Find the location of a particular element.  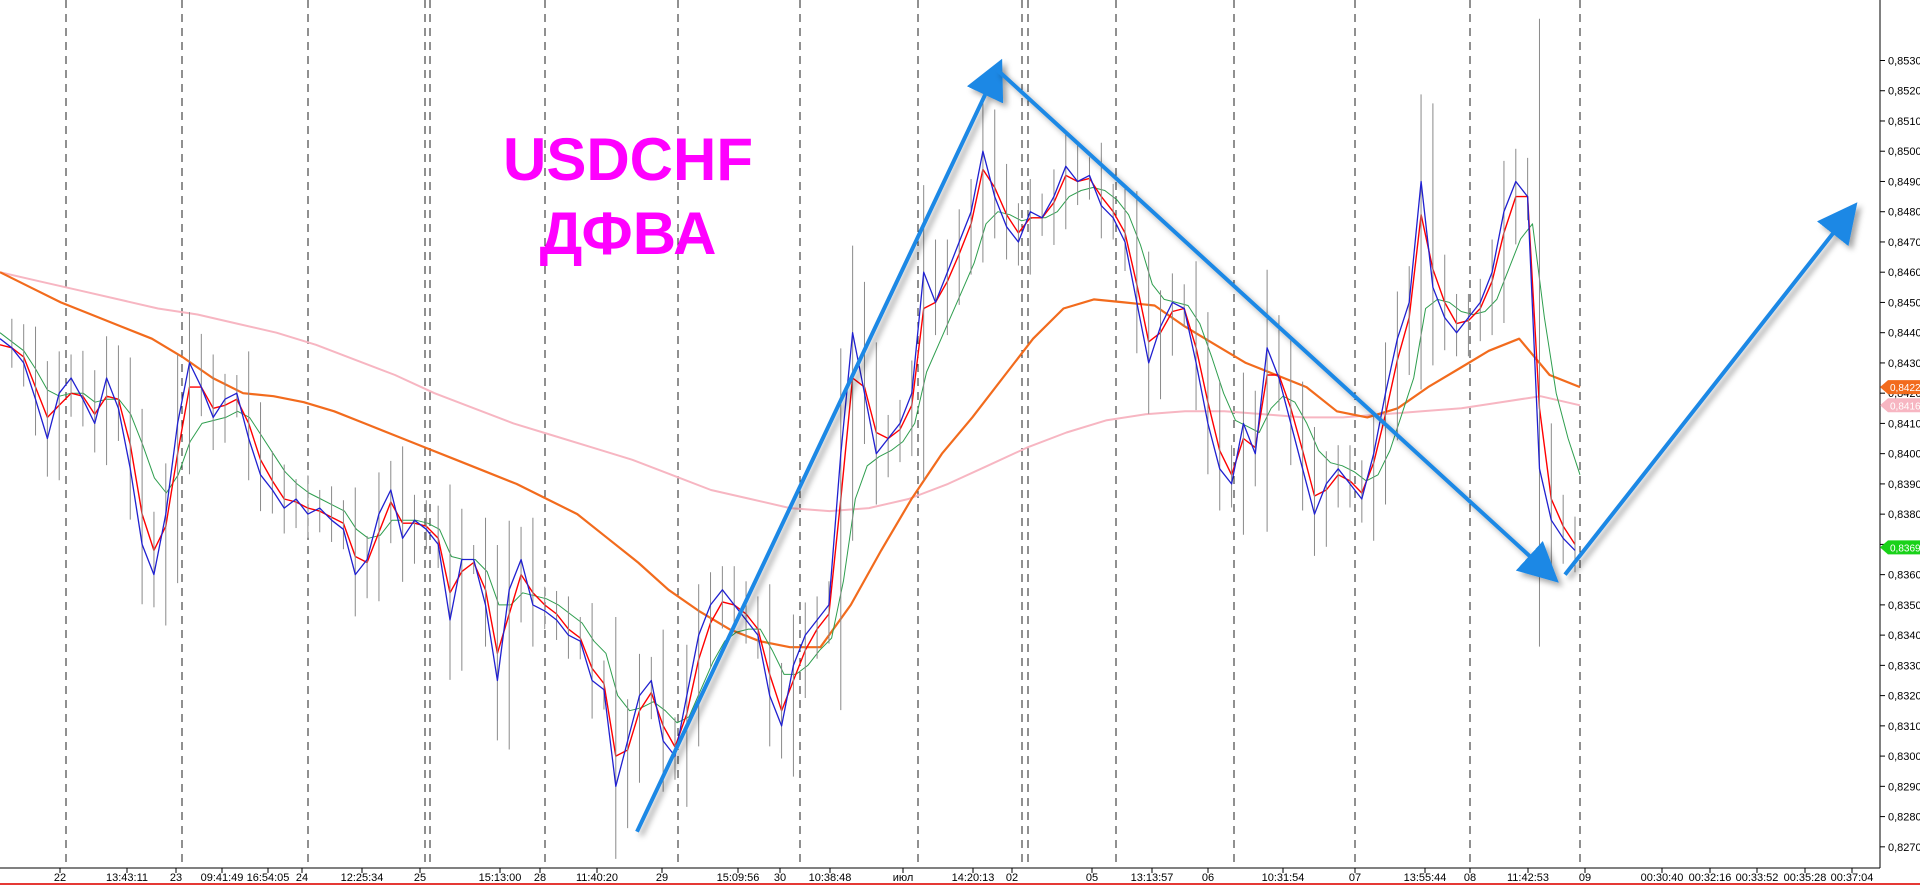

x-tick-label: 11:42:53 is located at coordinates (1528, 878).